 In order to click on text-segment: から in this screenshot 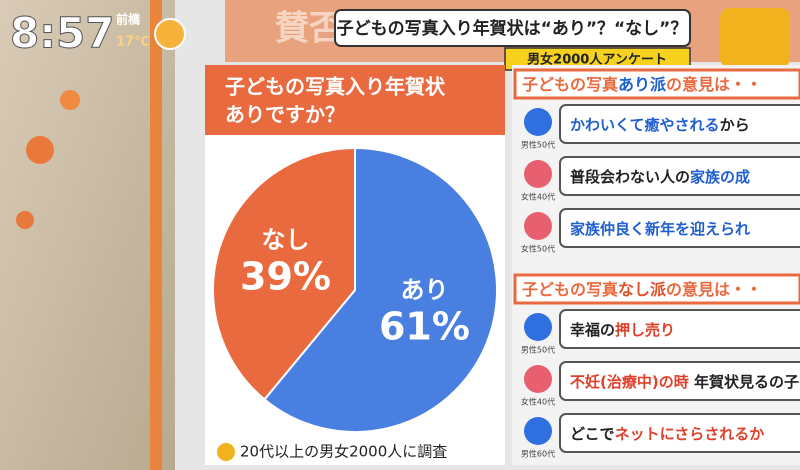, I will do `click(735, 125)`.